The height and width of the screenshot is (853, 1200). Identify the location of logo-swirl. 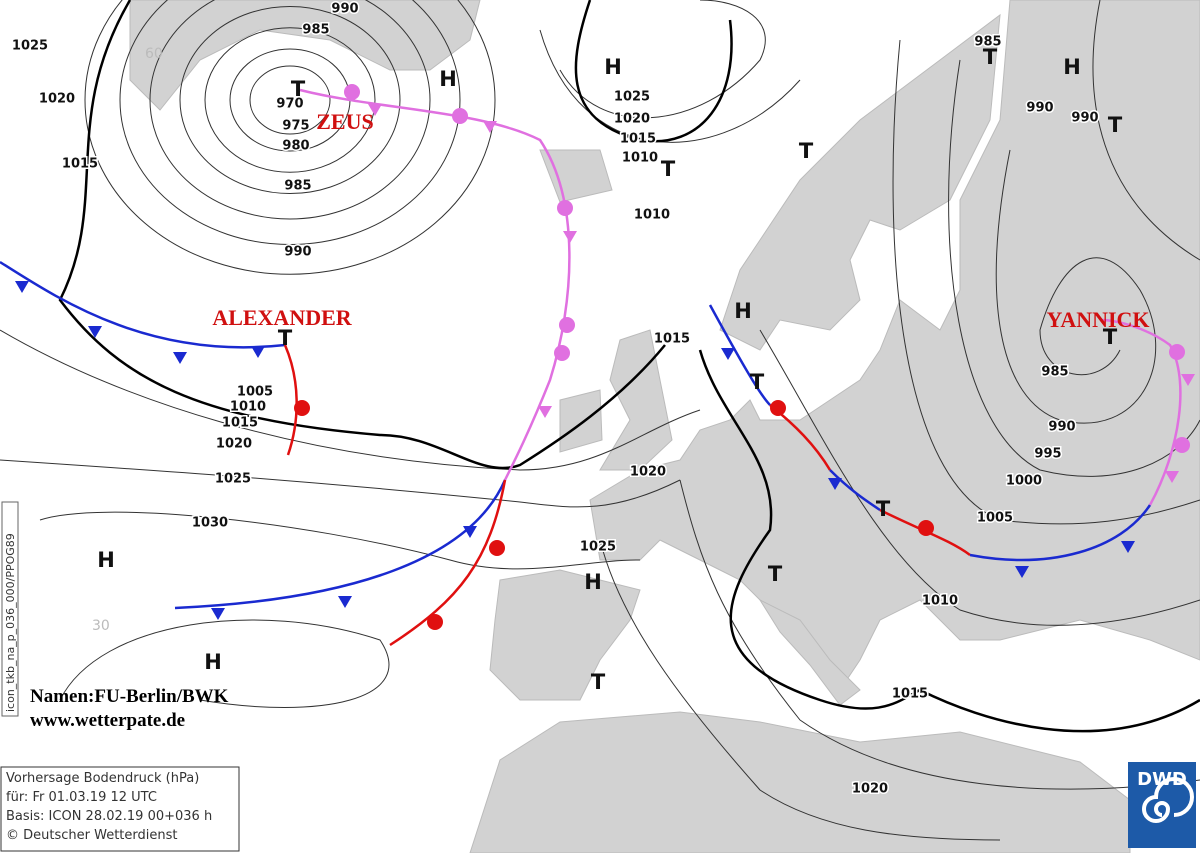
(1168, 800).